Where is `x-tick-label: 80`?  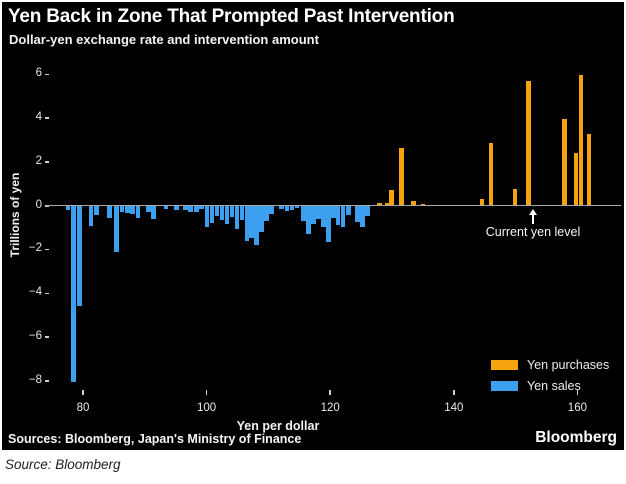 x-tick-label: 80 is located at coordinates (83, 408).